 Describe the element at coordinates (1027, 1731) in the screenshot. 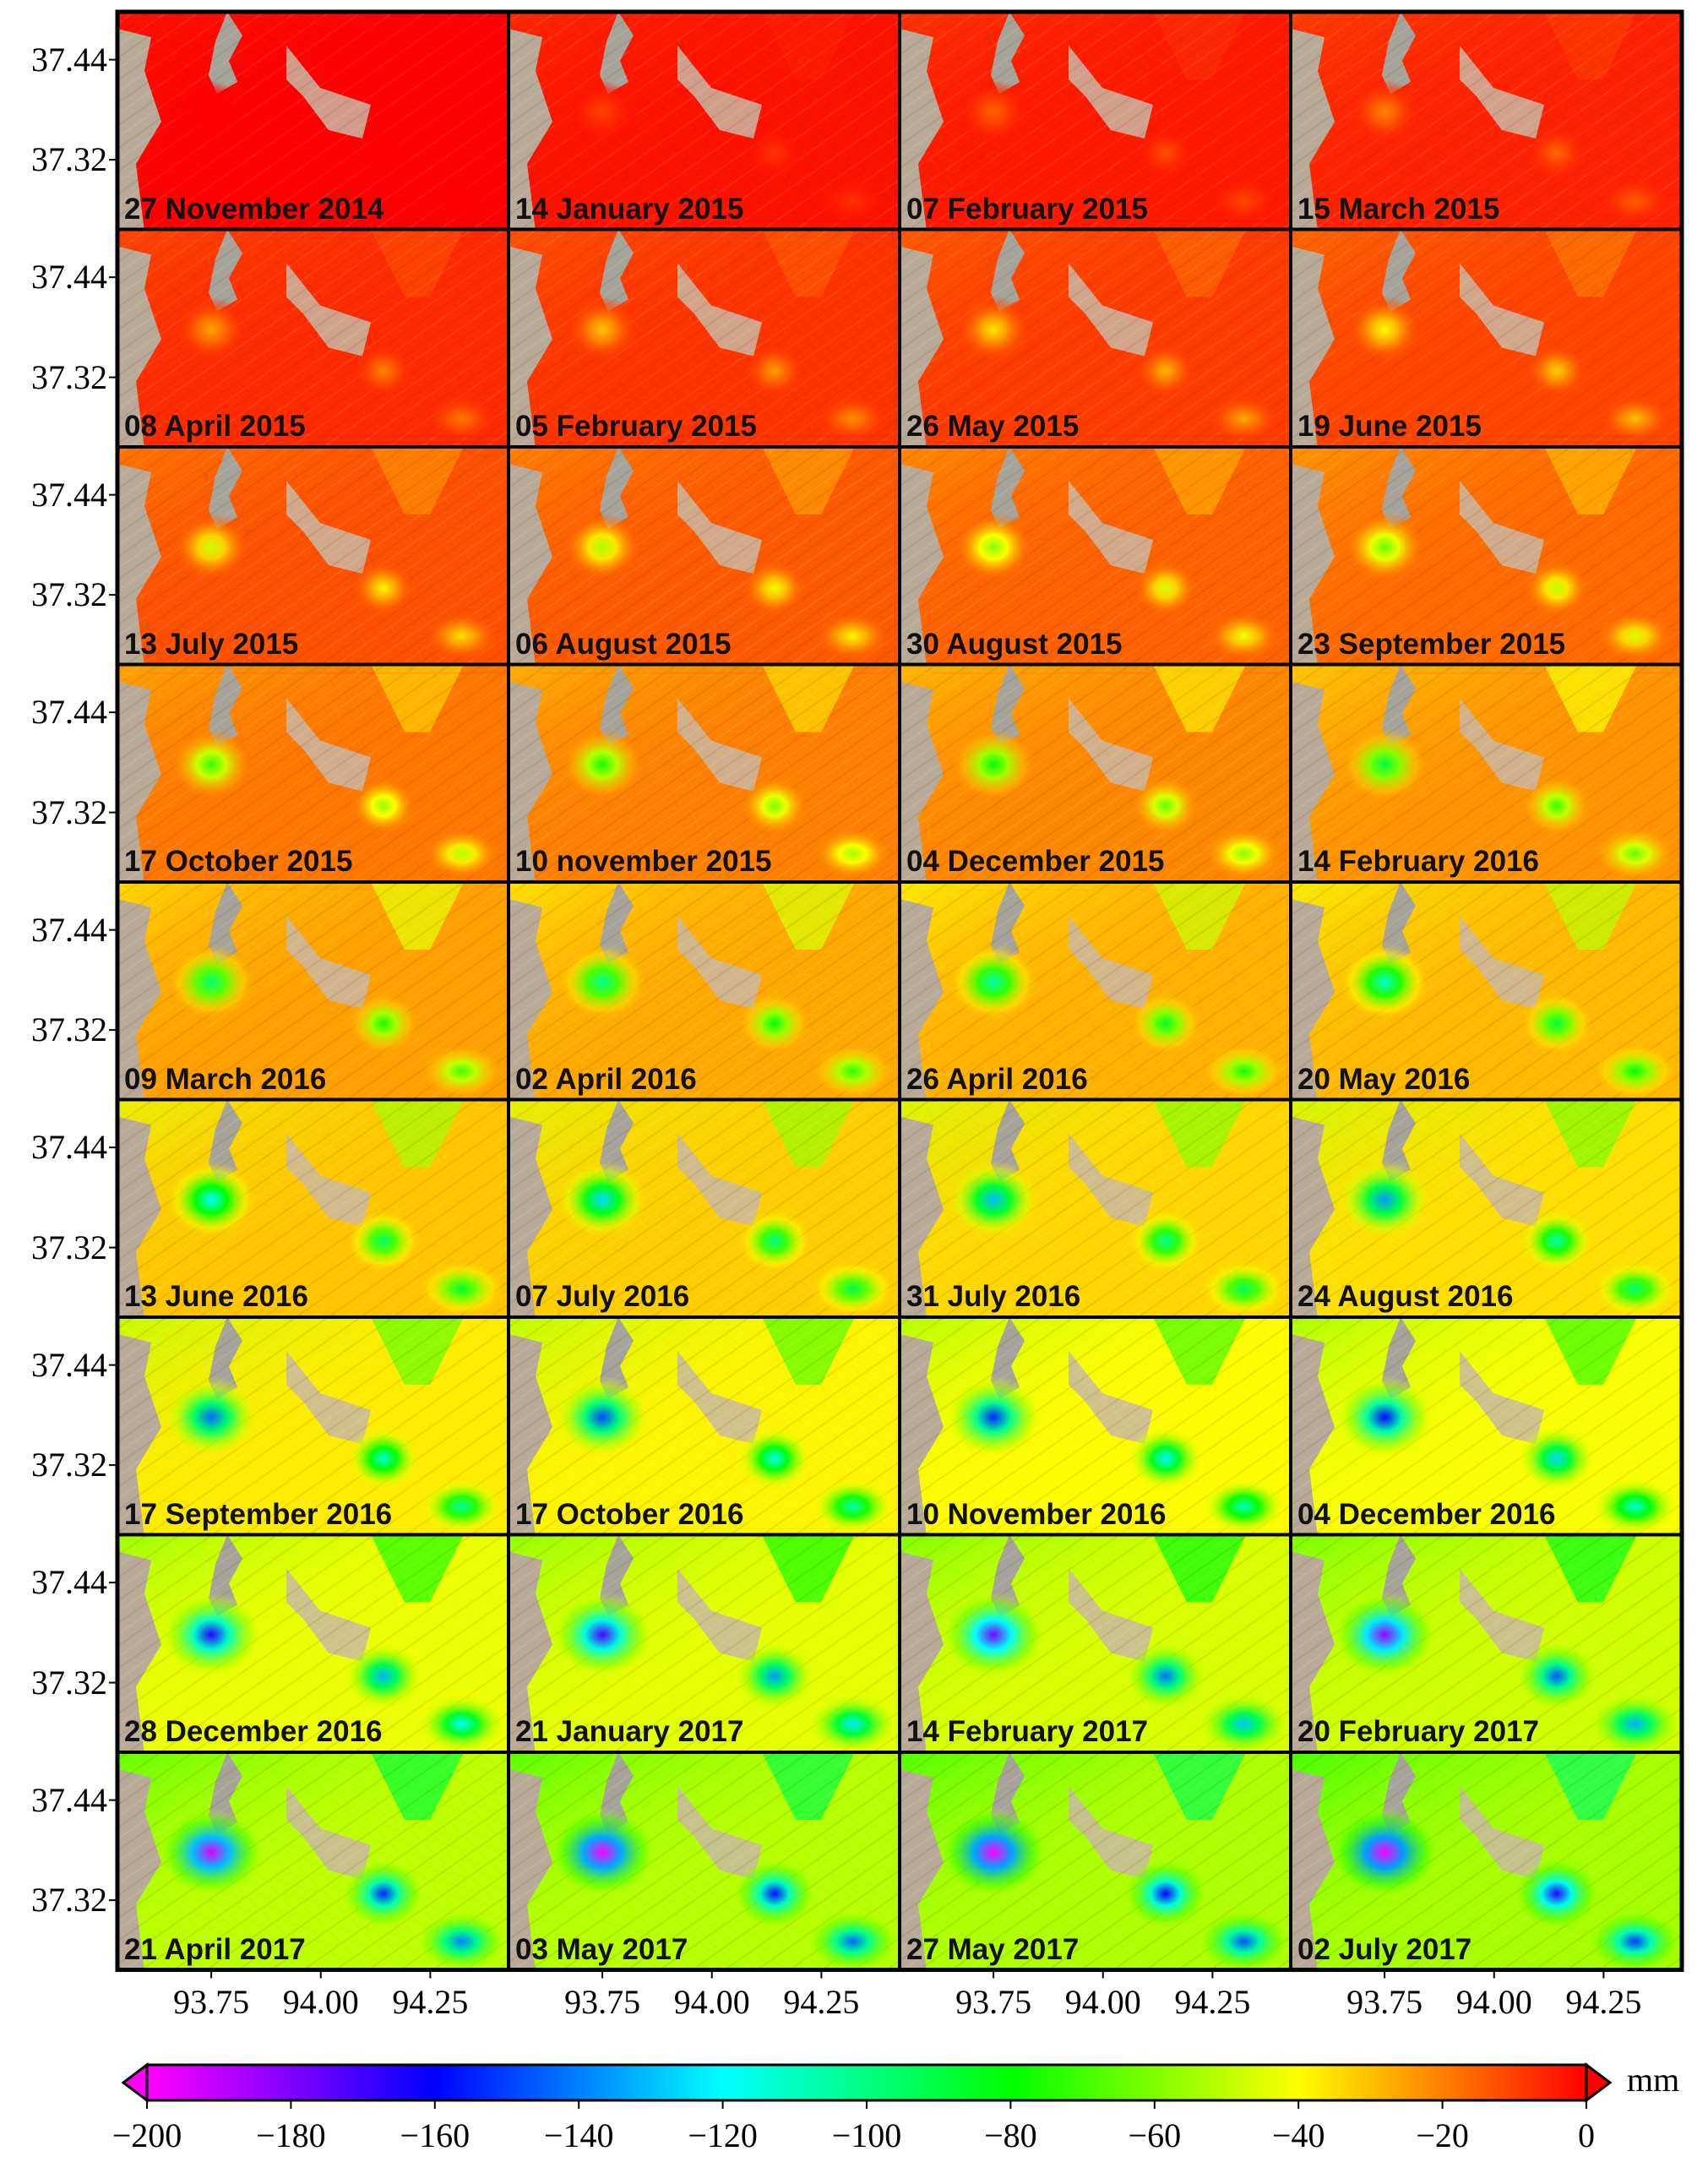

I see `panel-date-label: 14 February 2017` at that location.